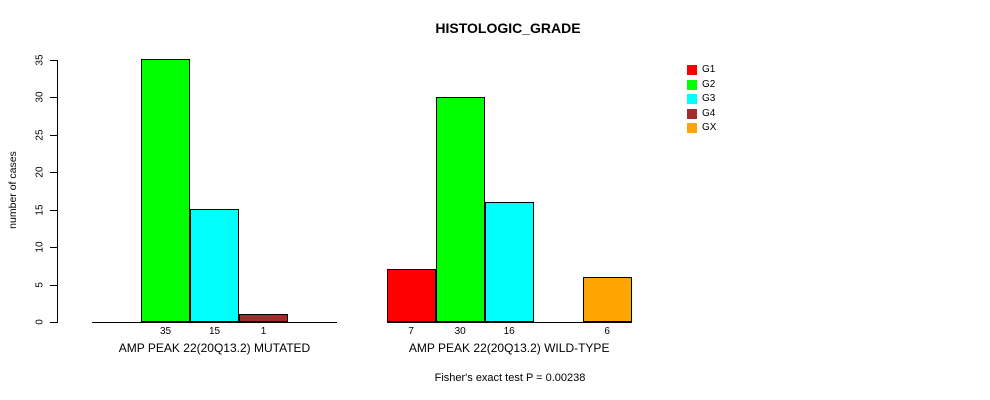  I want to click on bar-value-label: 15, so click(214, 331).